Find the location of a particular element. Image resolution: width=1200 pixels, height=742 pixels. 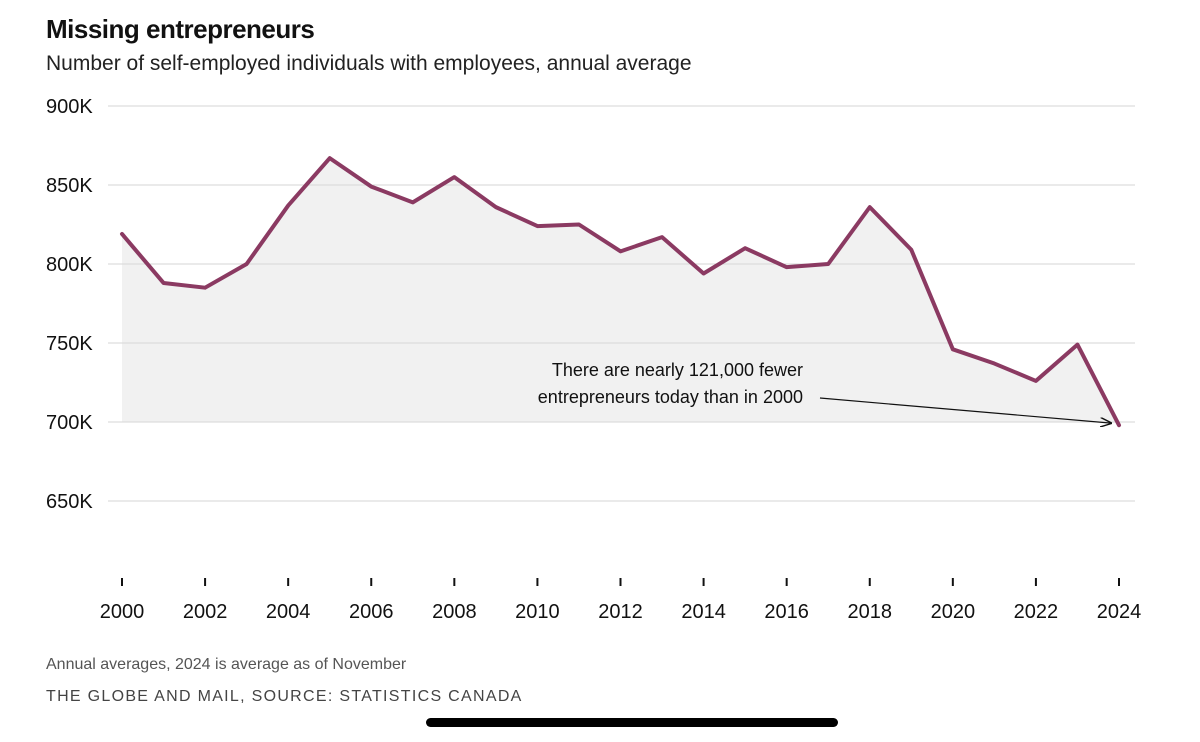

x-tick-label: 2010 is located at coordinates (537, 612).